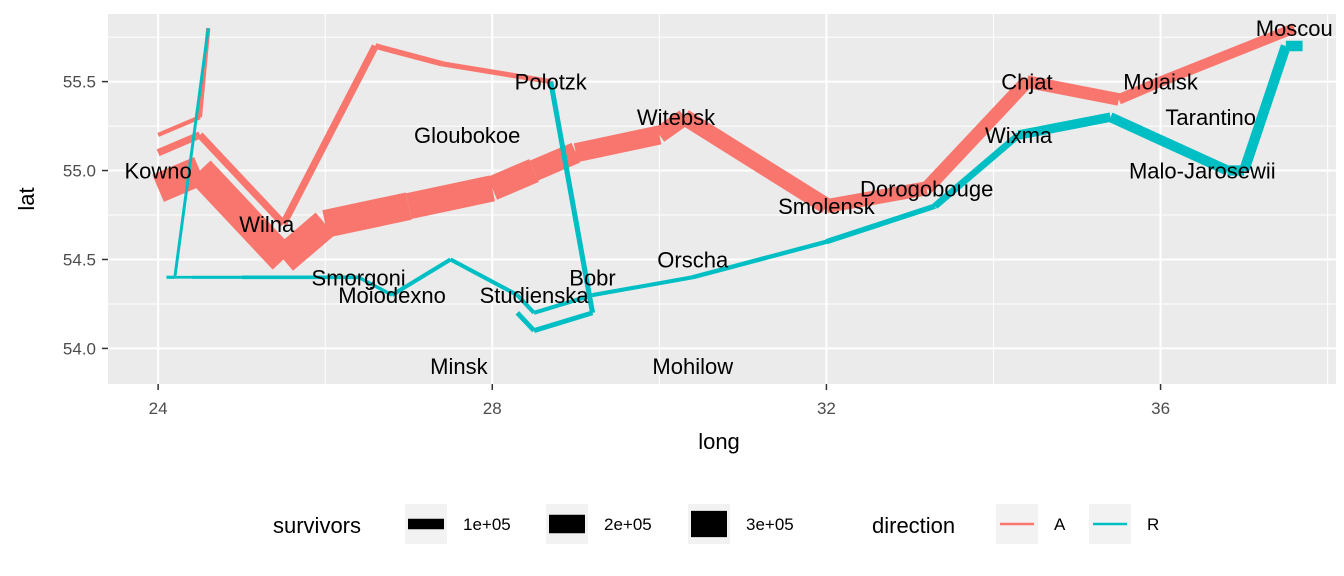 The width and height of the screenshot is (1344, 576). I want to click on city-label: Moscou, so click(1294, 28).